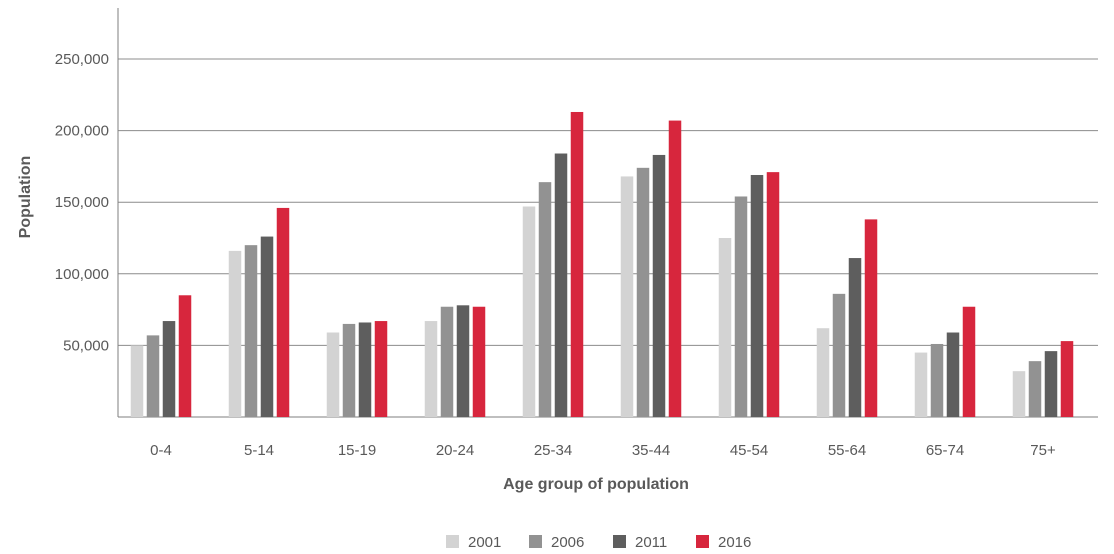 This screenshot has width=1114, height=554. I want to click on legend: 2001 2006 2011 2016, so click(598, 542).